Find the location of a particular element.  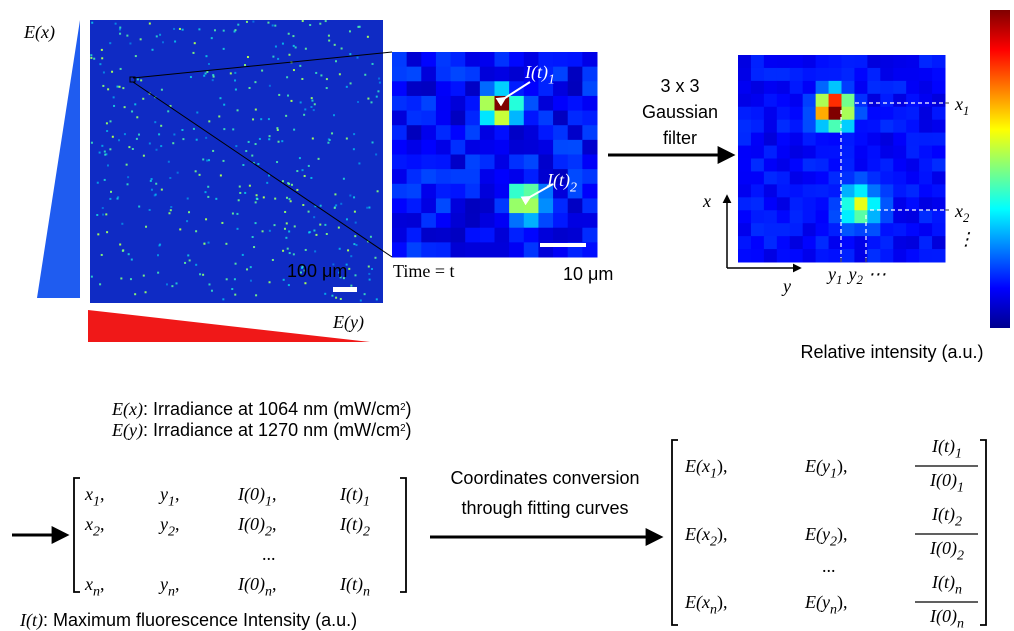

axis-label: x is located at coordinates (706, 201).